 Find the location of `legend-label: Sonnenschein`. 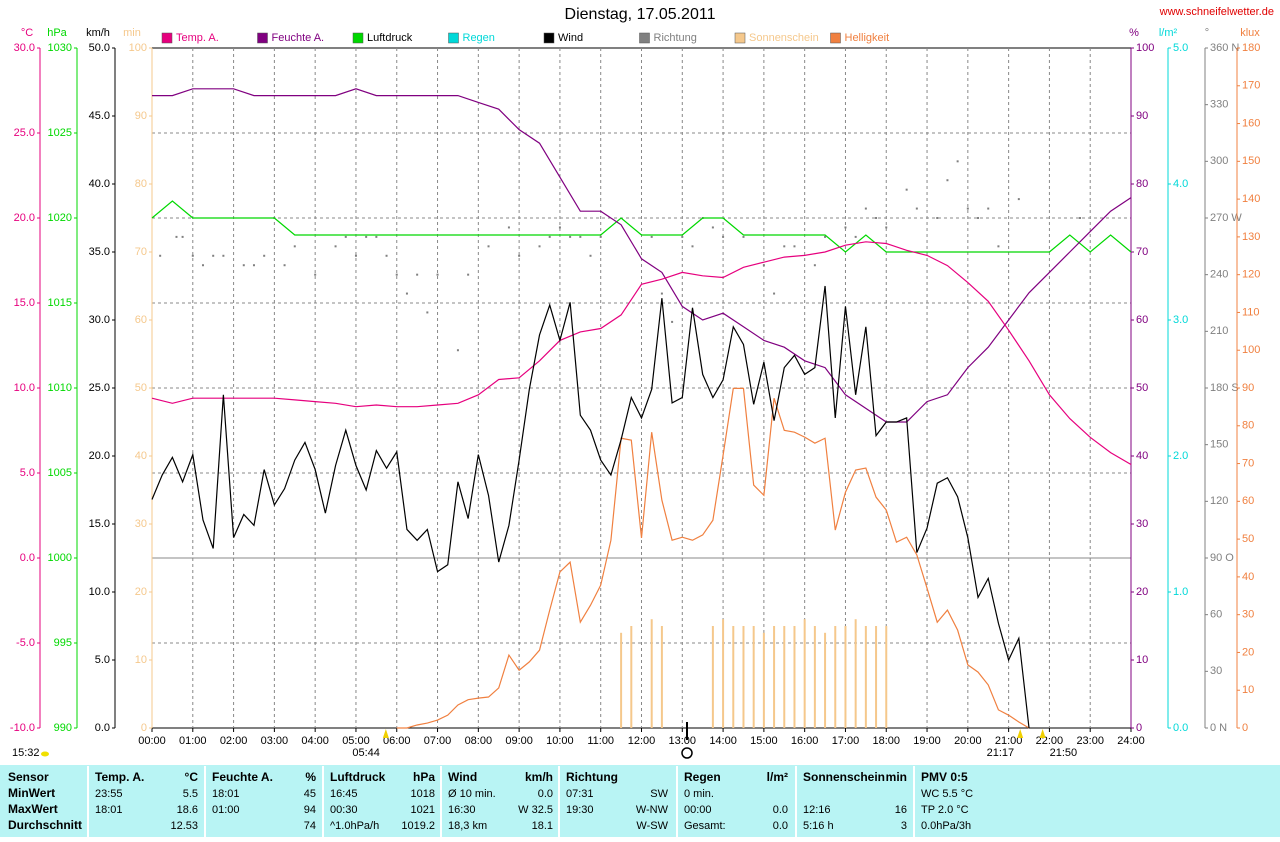

legend-label: Sonnenschein is located at coordinates (784, 38).